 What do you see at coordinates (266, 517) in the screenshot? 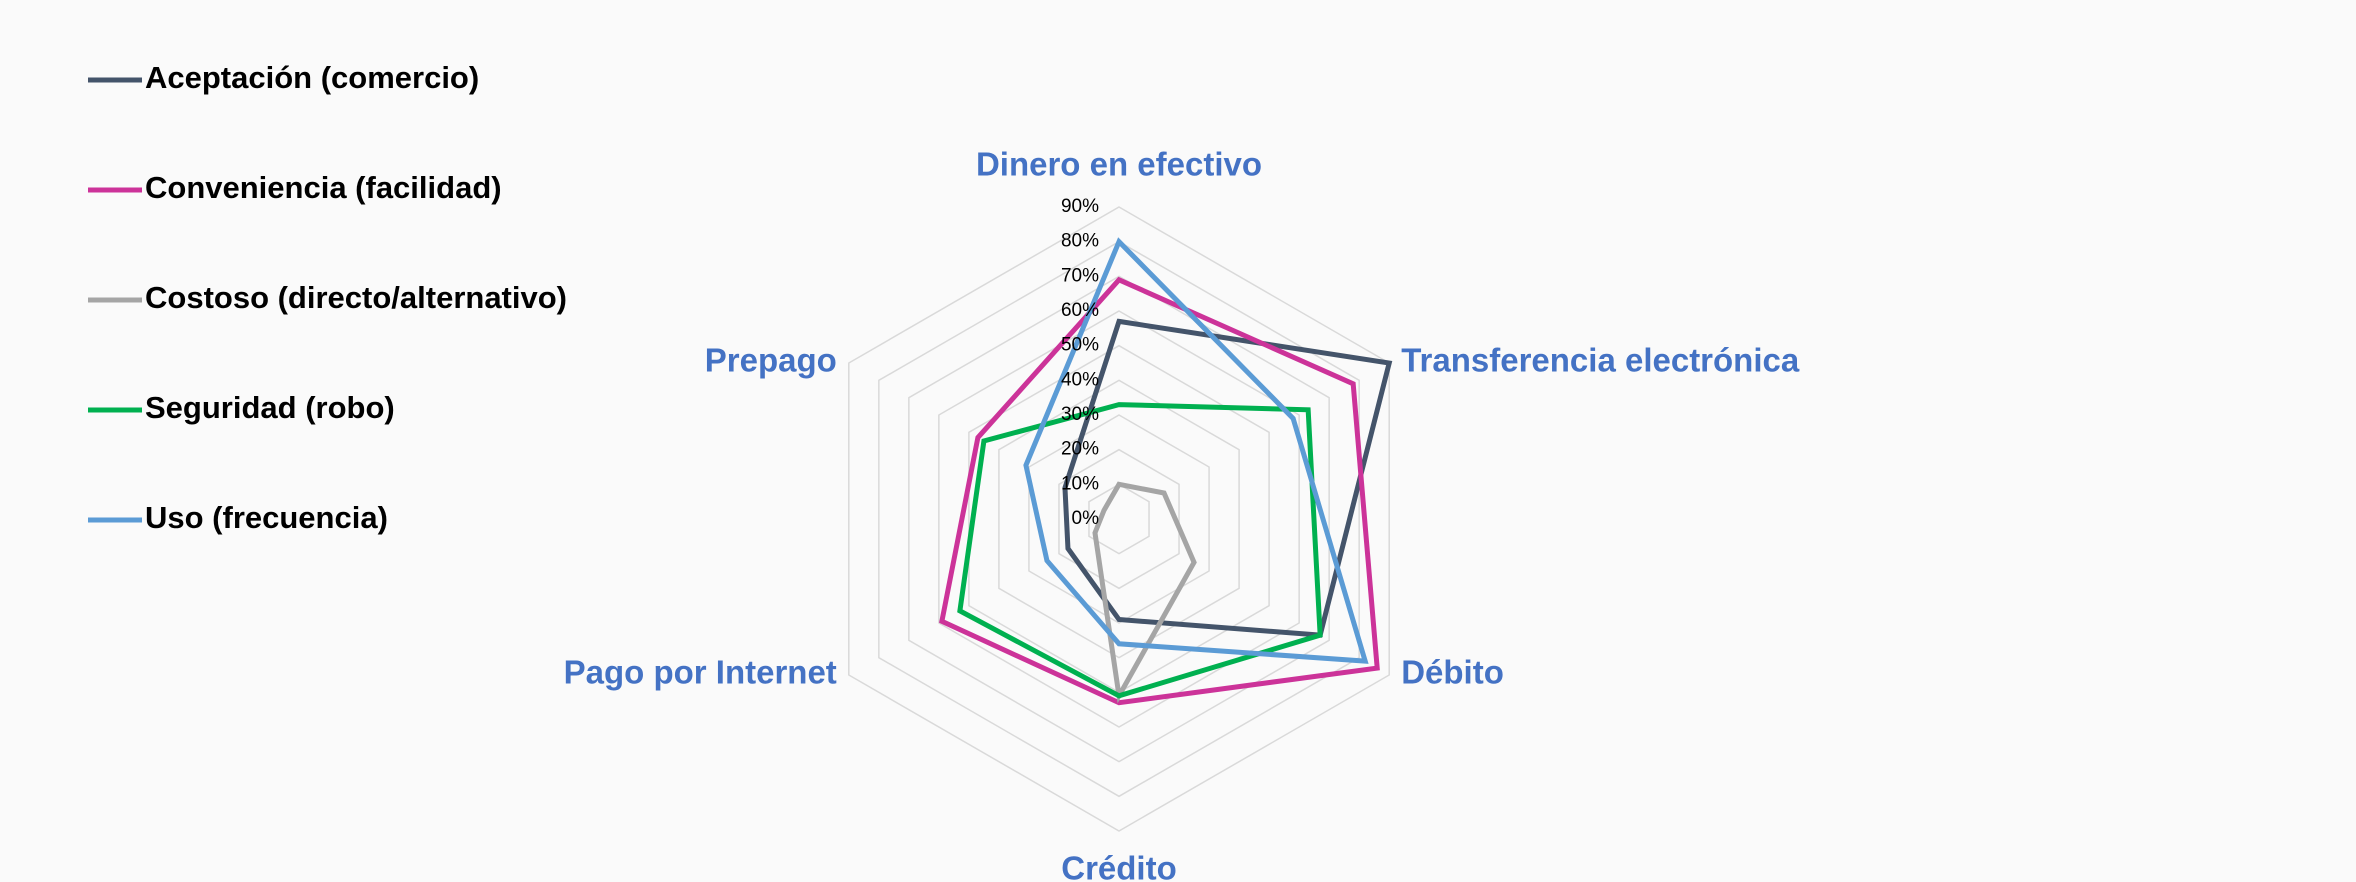
I see `legend-label: Uso (frecuencia)` at bounding box center [266, 517].